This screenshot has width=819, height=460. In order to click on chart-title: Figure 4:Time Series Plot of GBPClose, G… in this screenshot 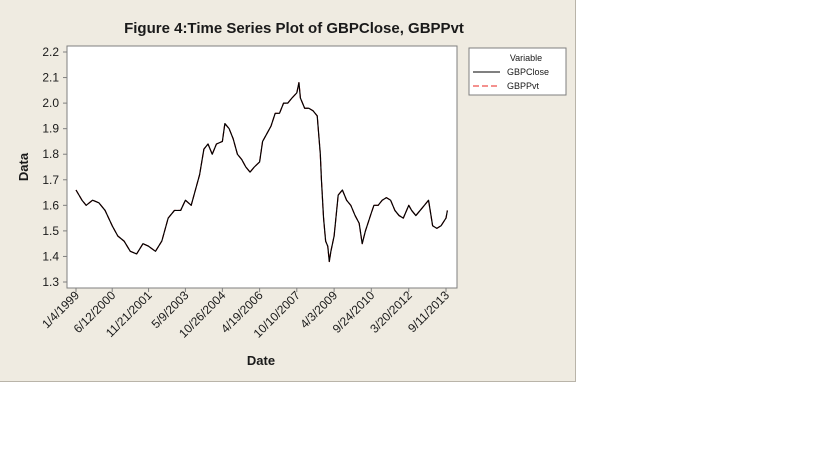, I will do `click(294, 28)`.